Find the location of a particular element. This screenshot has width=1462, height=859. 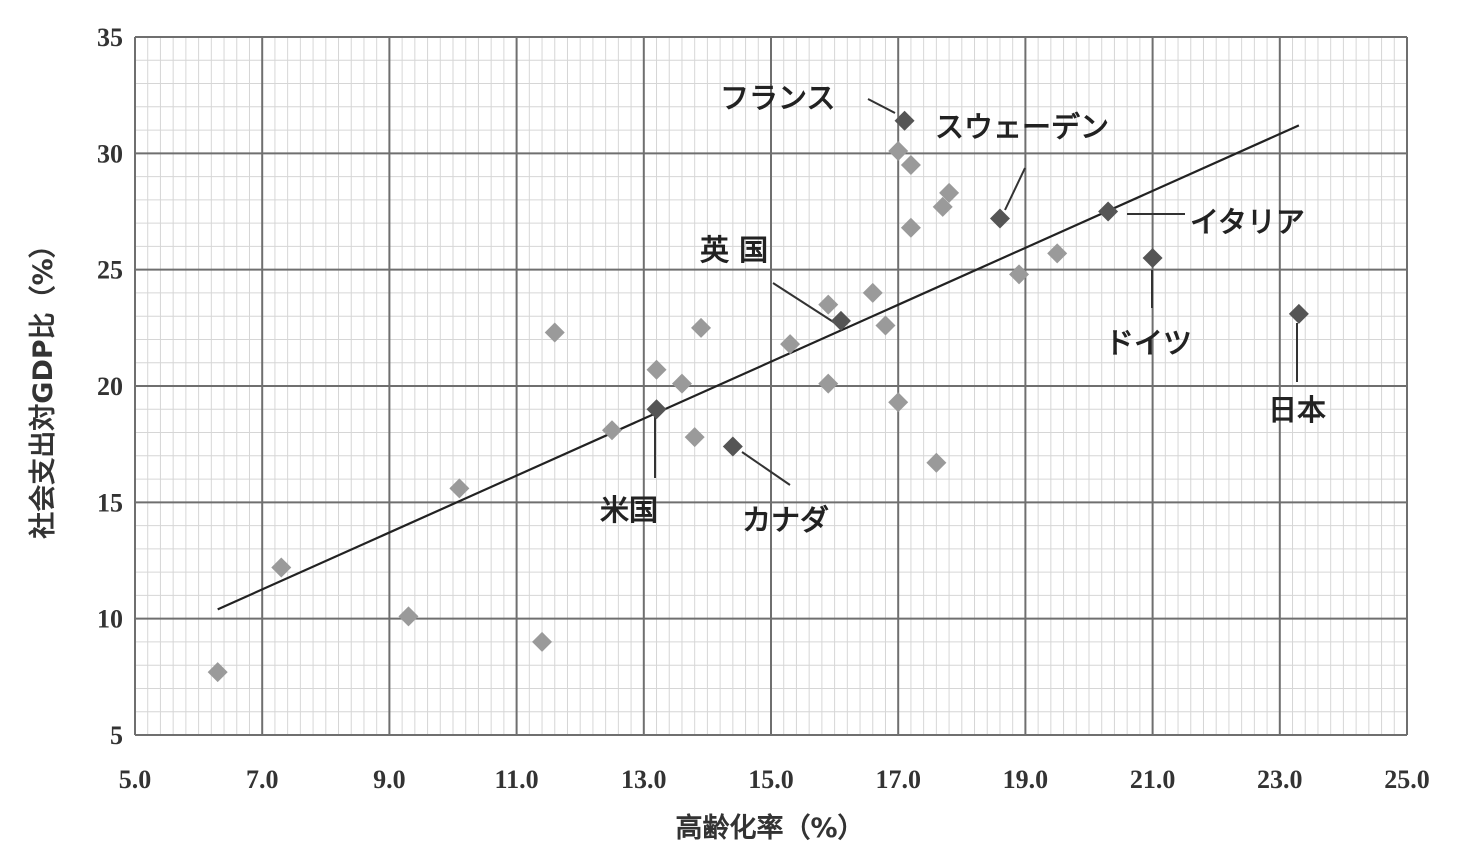

point-label: 日本 is located at coordinates (1297, 410).